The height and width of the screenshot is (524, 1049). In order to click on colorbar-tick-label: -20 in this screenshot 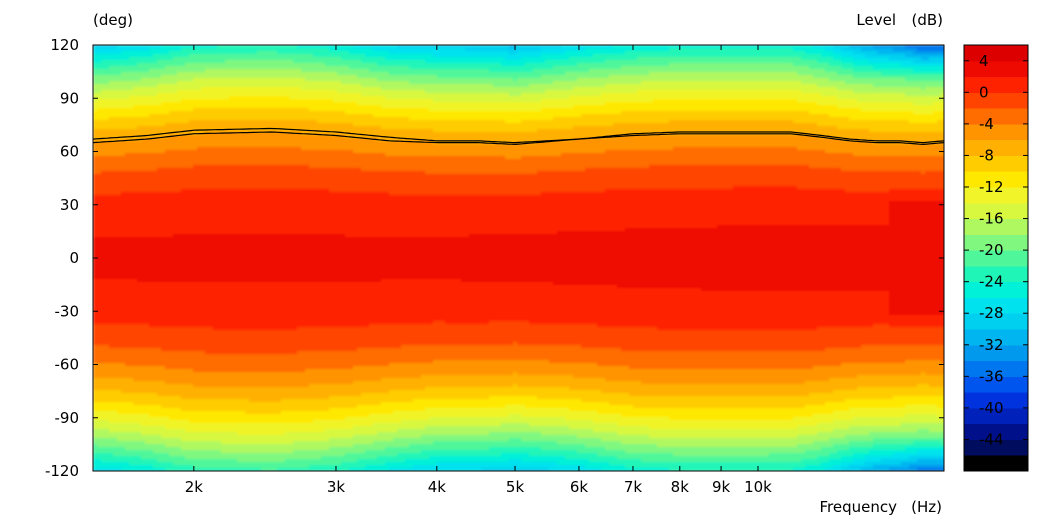, I will do `click(991, 250)`.